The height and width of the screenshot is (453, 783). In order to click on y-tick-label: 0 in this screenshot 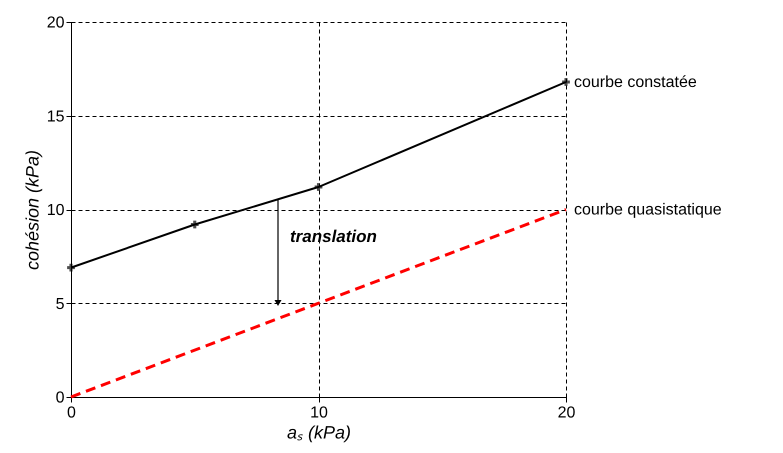, I will do `click(60, 398)`.